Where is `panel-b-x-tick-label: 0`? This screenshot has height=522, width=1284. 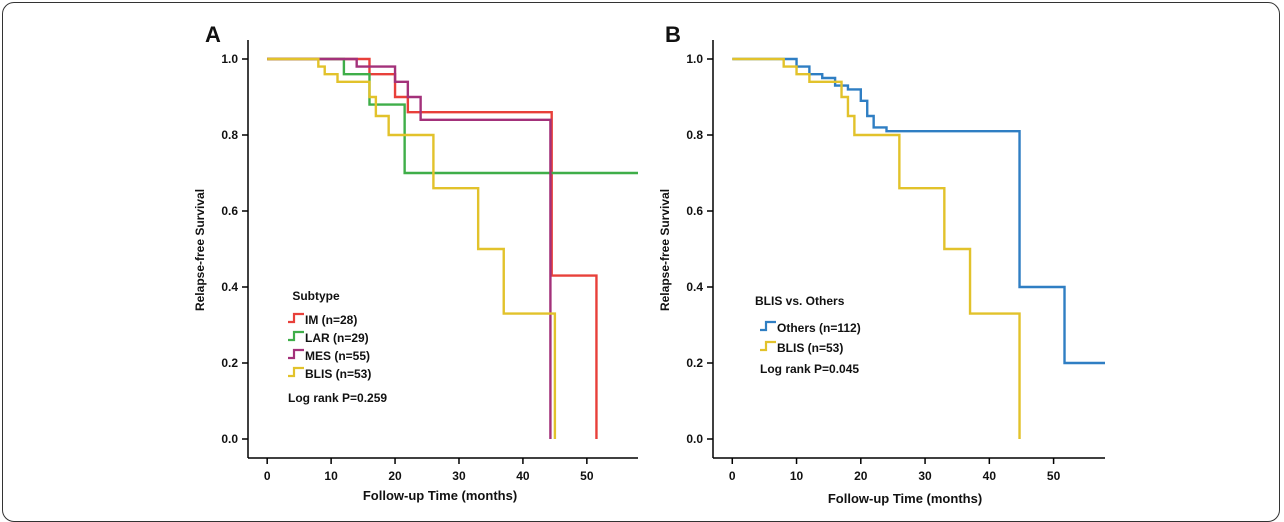
panel-b-x-tick-label: 0 is located at coordinates (732, 476).